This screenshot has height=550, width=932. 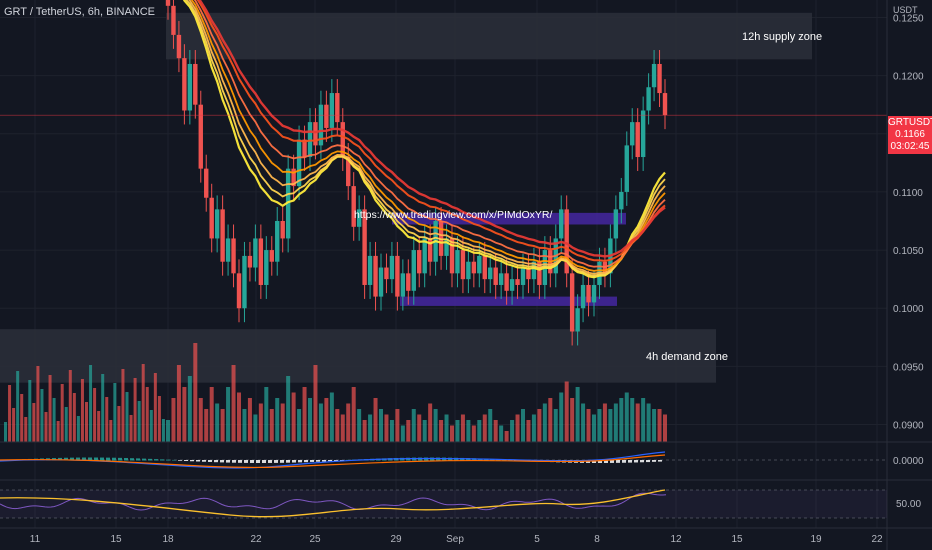 I want to click on price-tick-label: 0.0950, so click(x=908, y=367).